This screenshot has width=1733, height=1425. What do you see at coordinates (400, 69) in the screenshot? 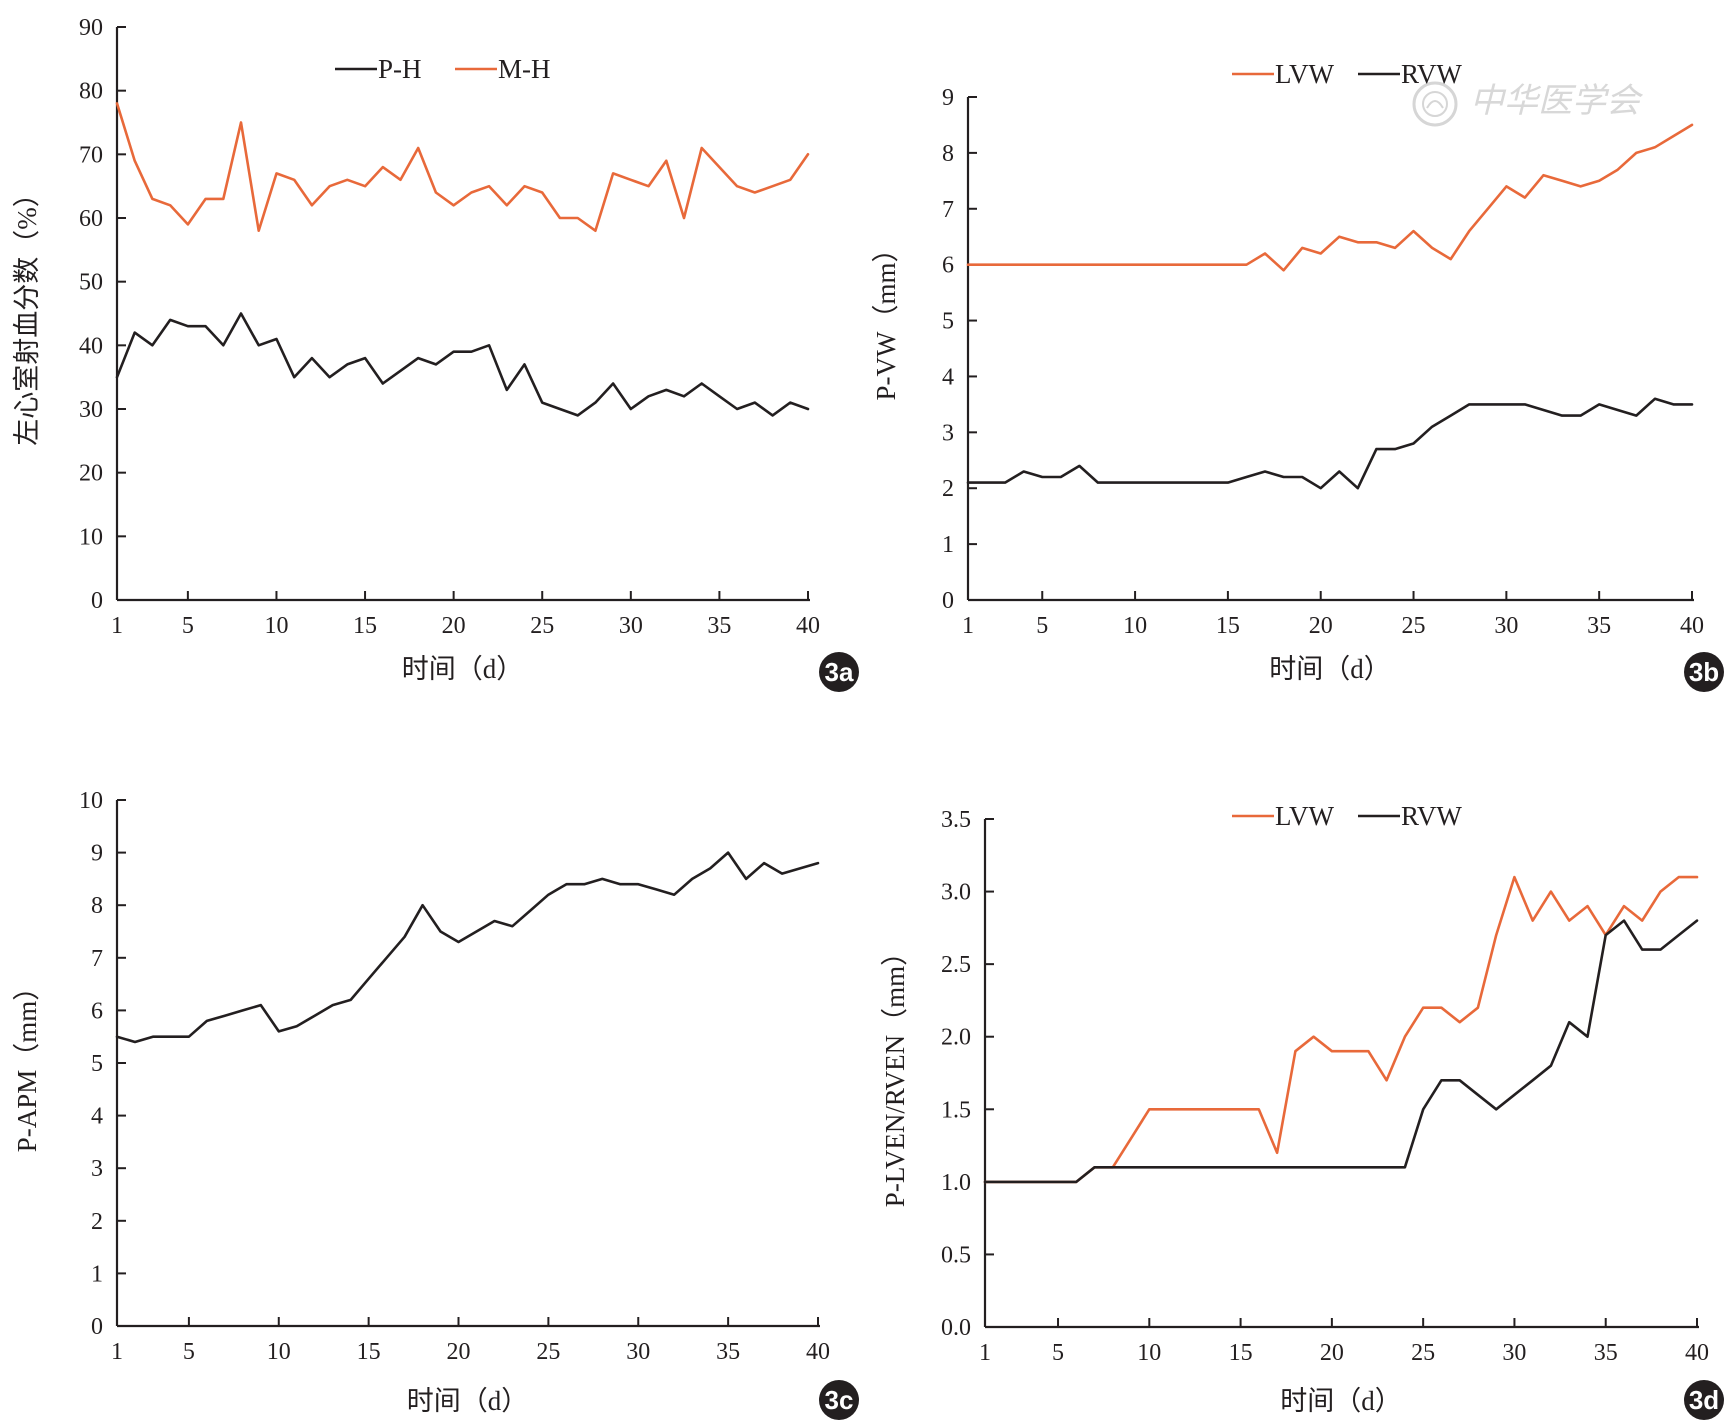
I see `legend-label: P-H` at bounding box center [400, 69].